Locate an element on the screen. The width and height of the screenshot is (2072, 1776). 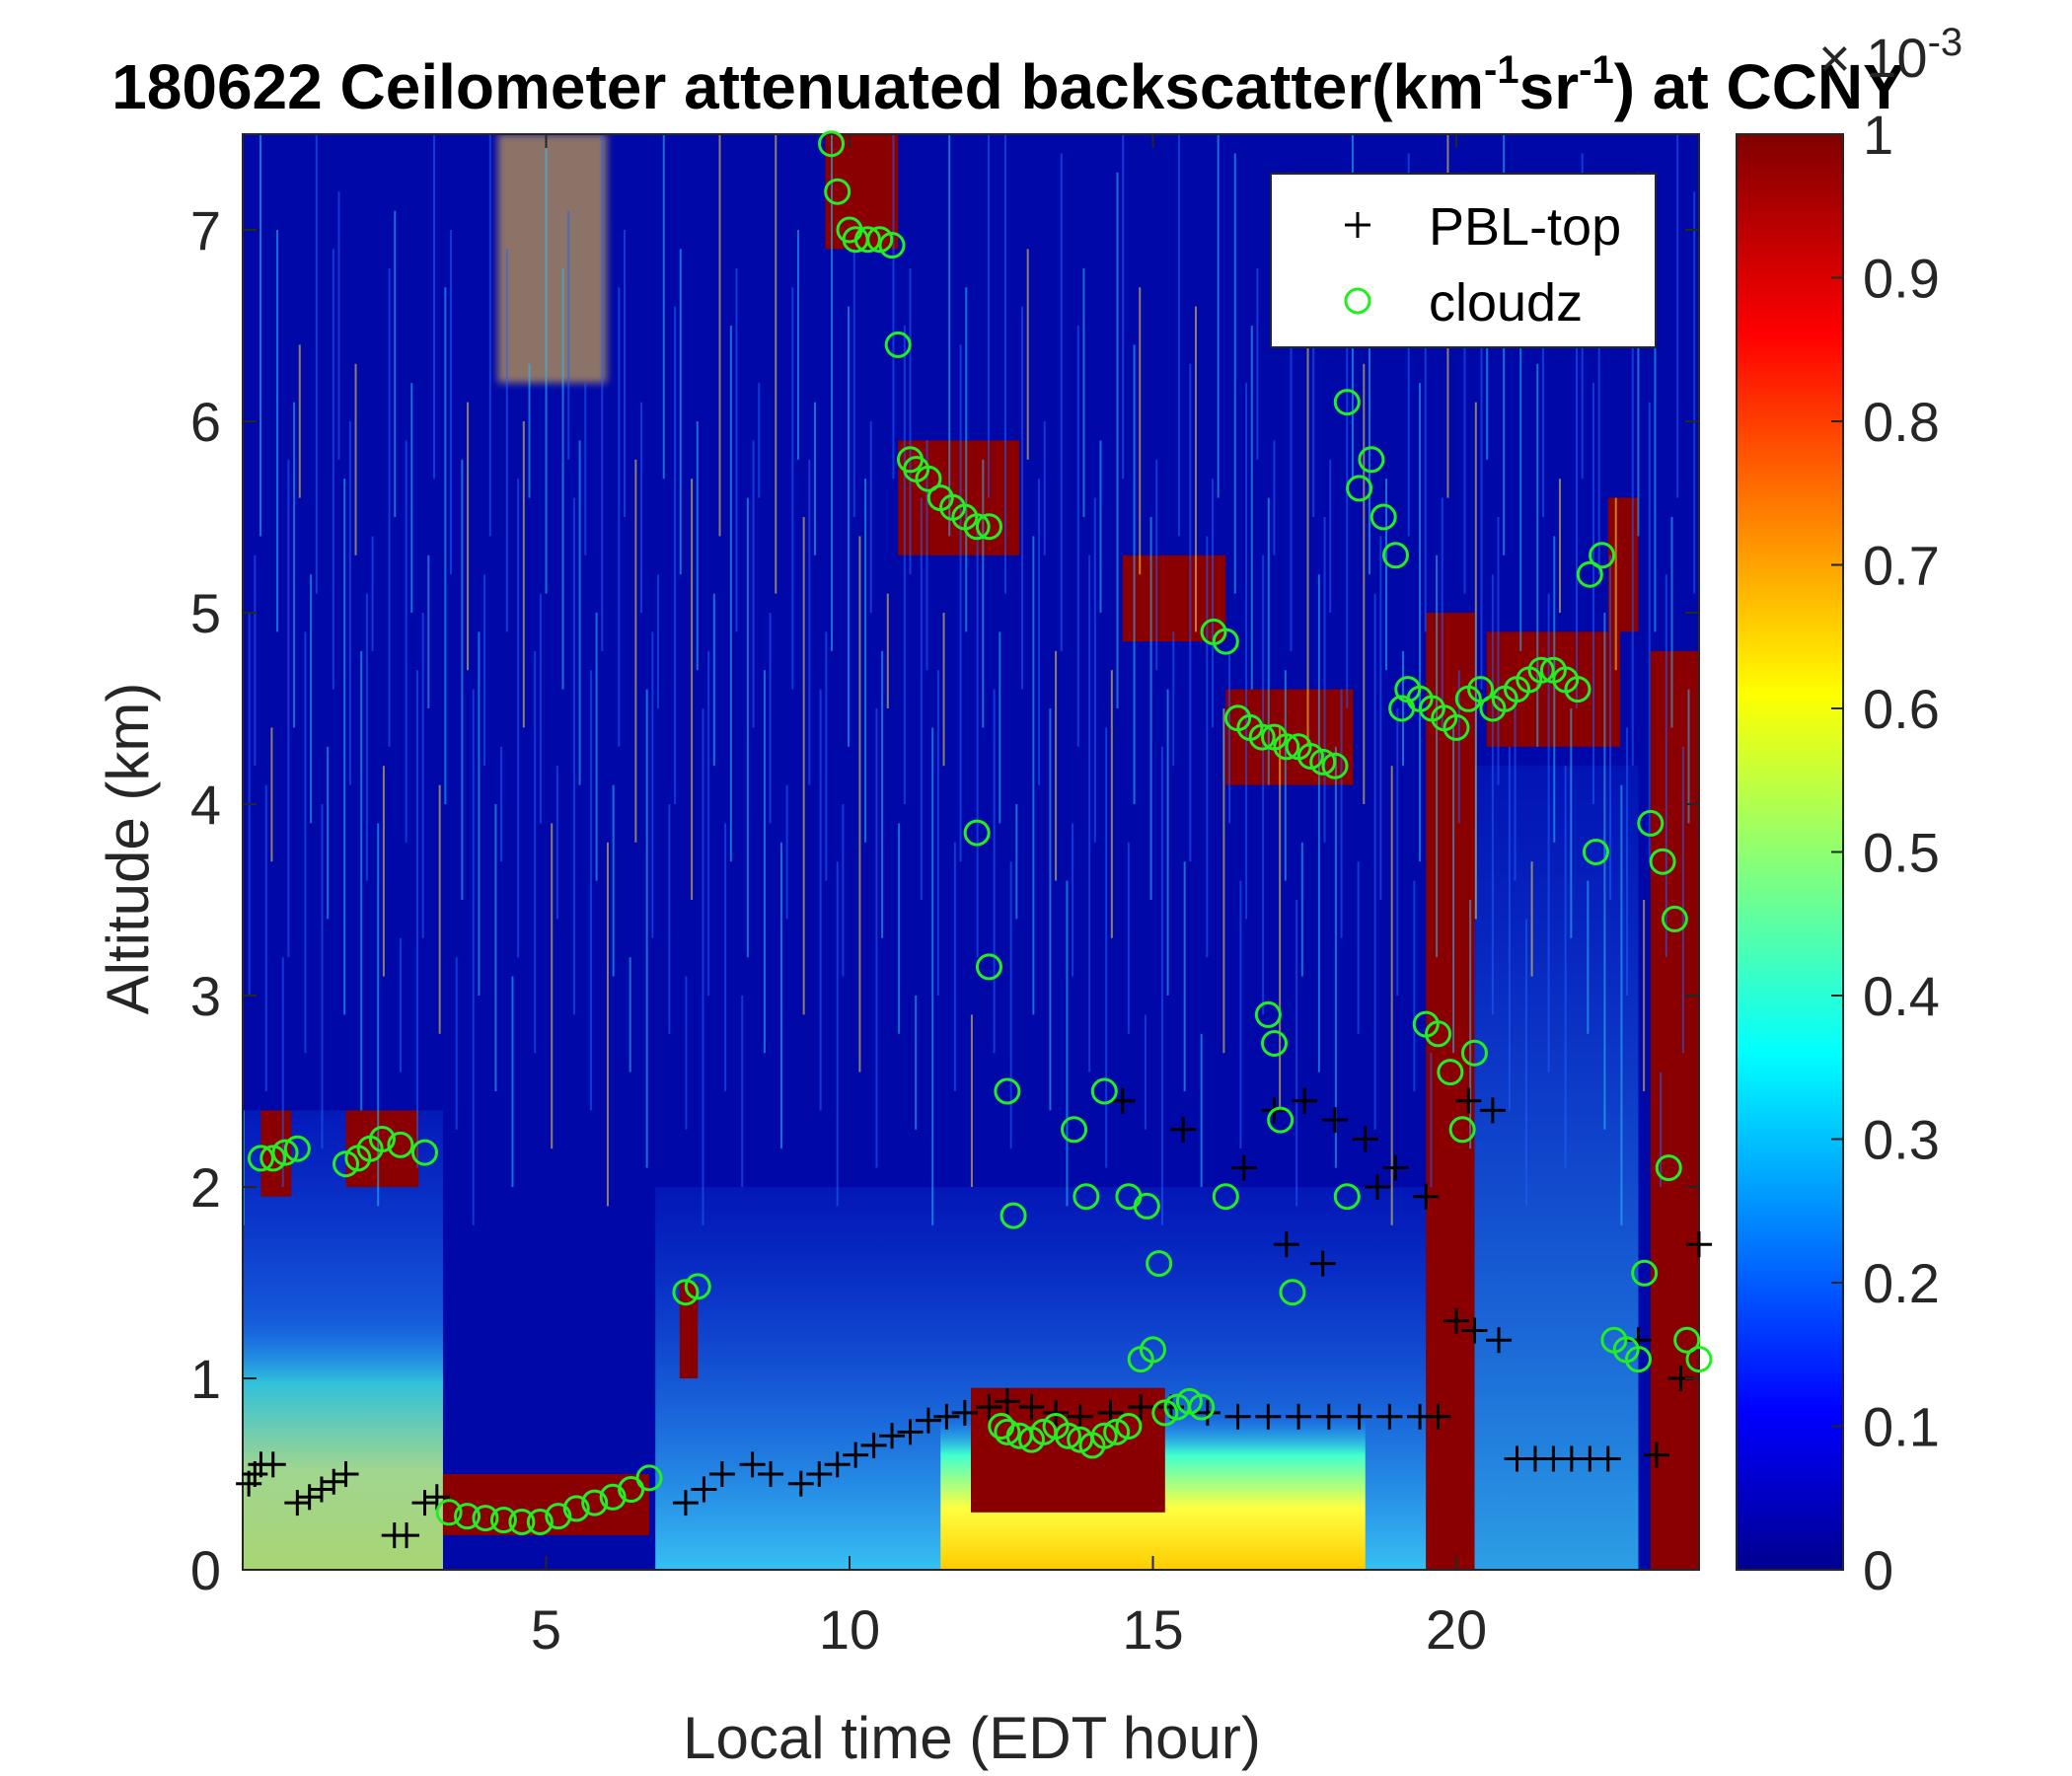
y-tick-label: 6 is located at coordinates (205, 422).